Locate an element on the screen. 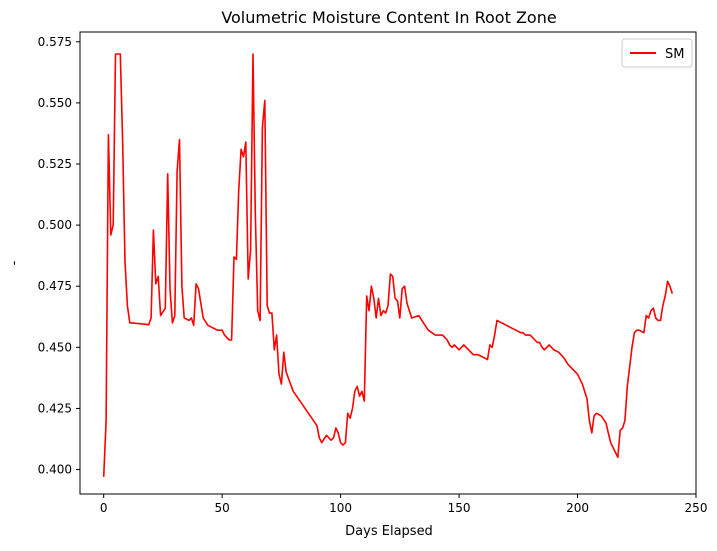 This screenshot has height=551, width=717. x-tick-label: 0 is located at coordinates (104, 508).